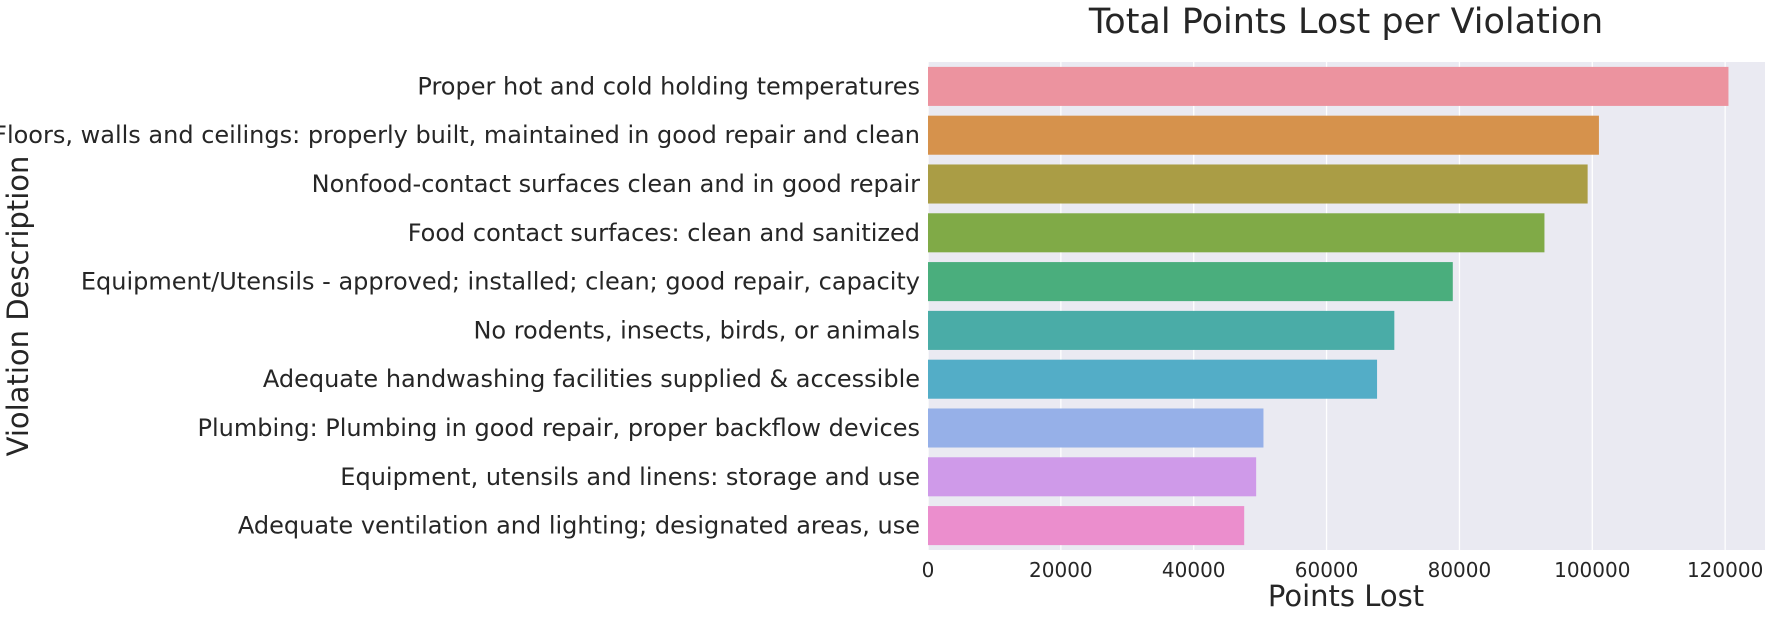 This screenshot has height=619, width=1773. Describe the element at coordinates (668, 86) in the screenshot. I see `category-label: Proper hot and cold holding temperatures` at that location.